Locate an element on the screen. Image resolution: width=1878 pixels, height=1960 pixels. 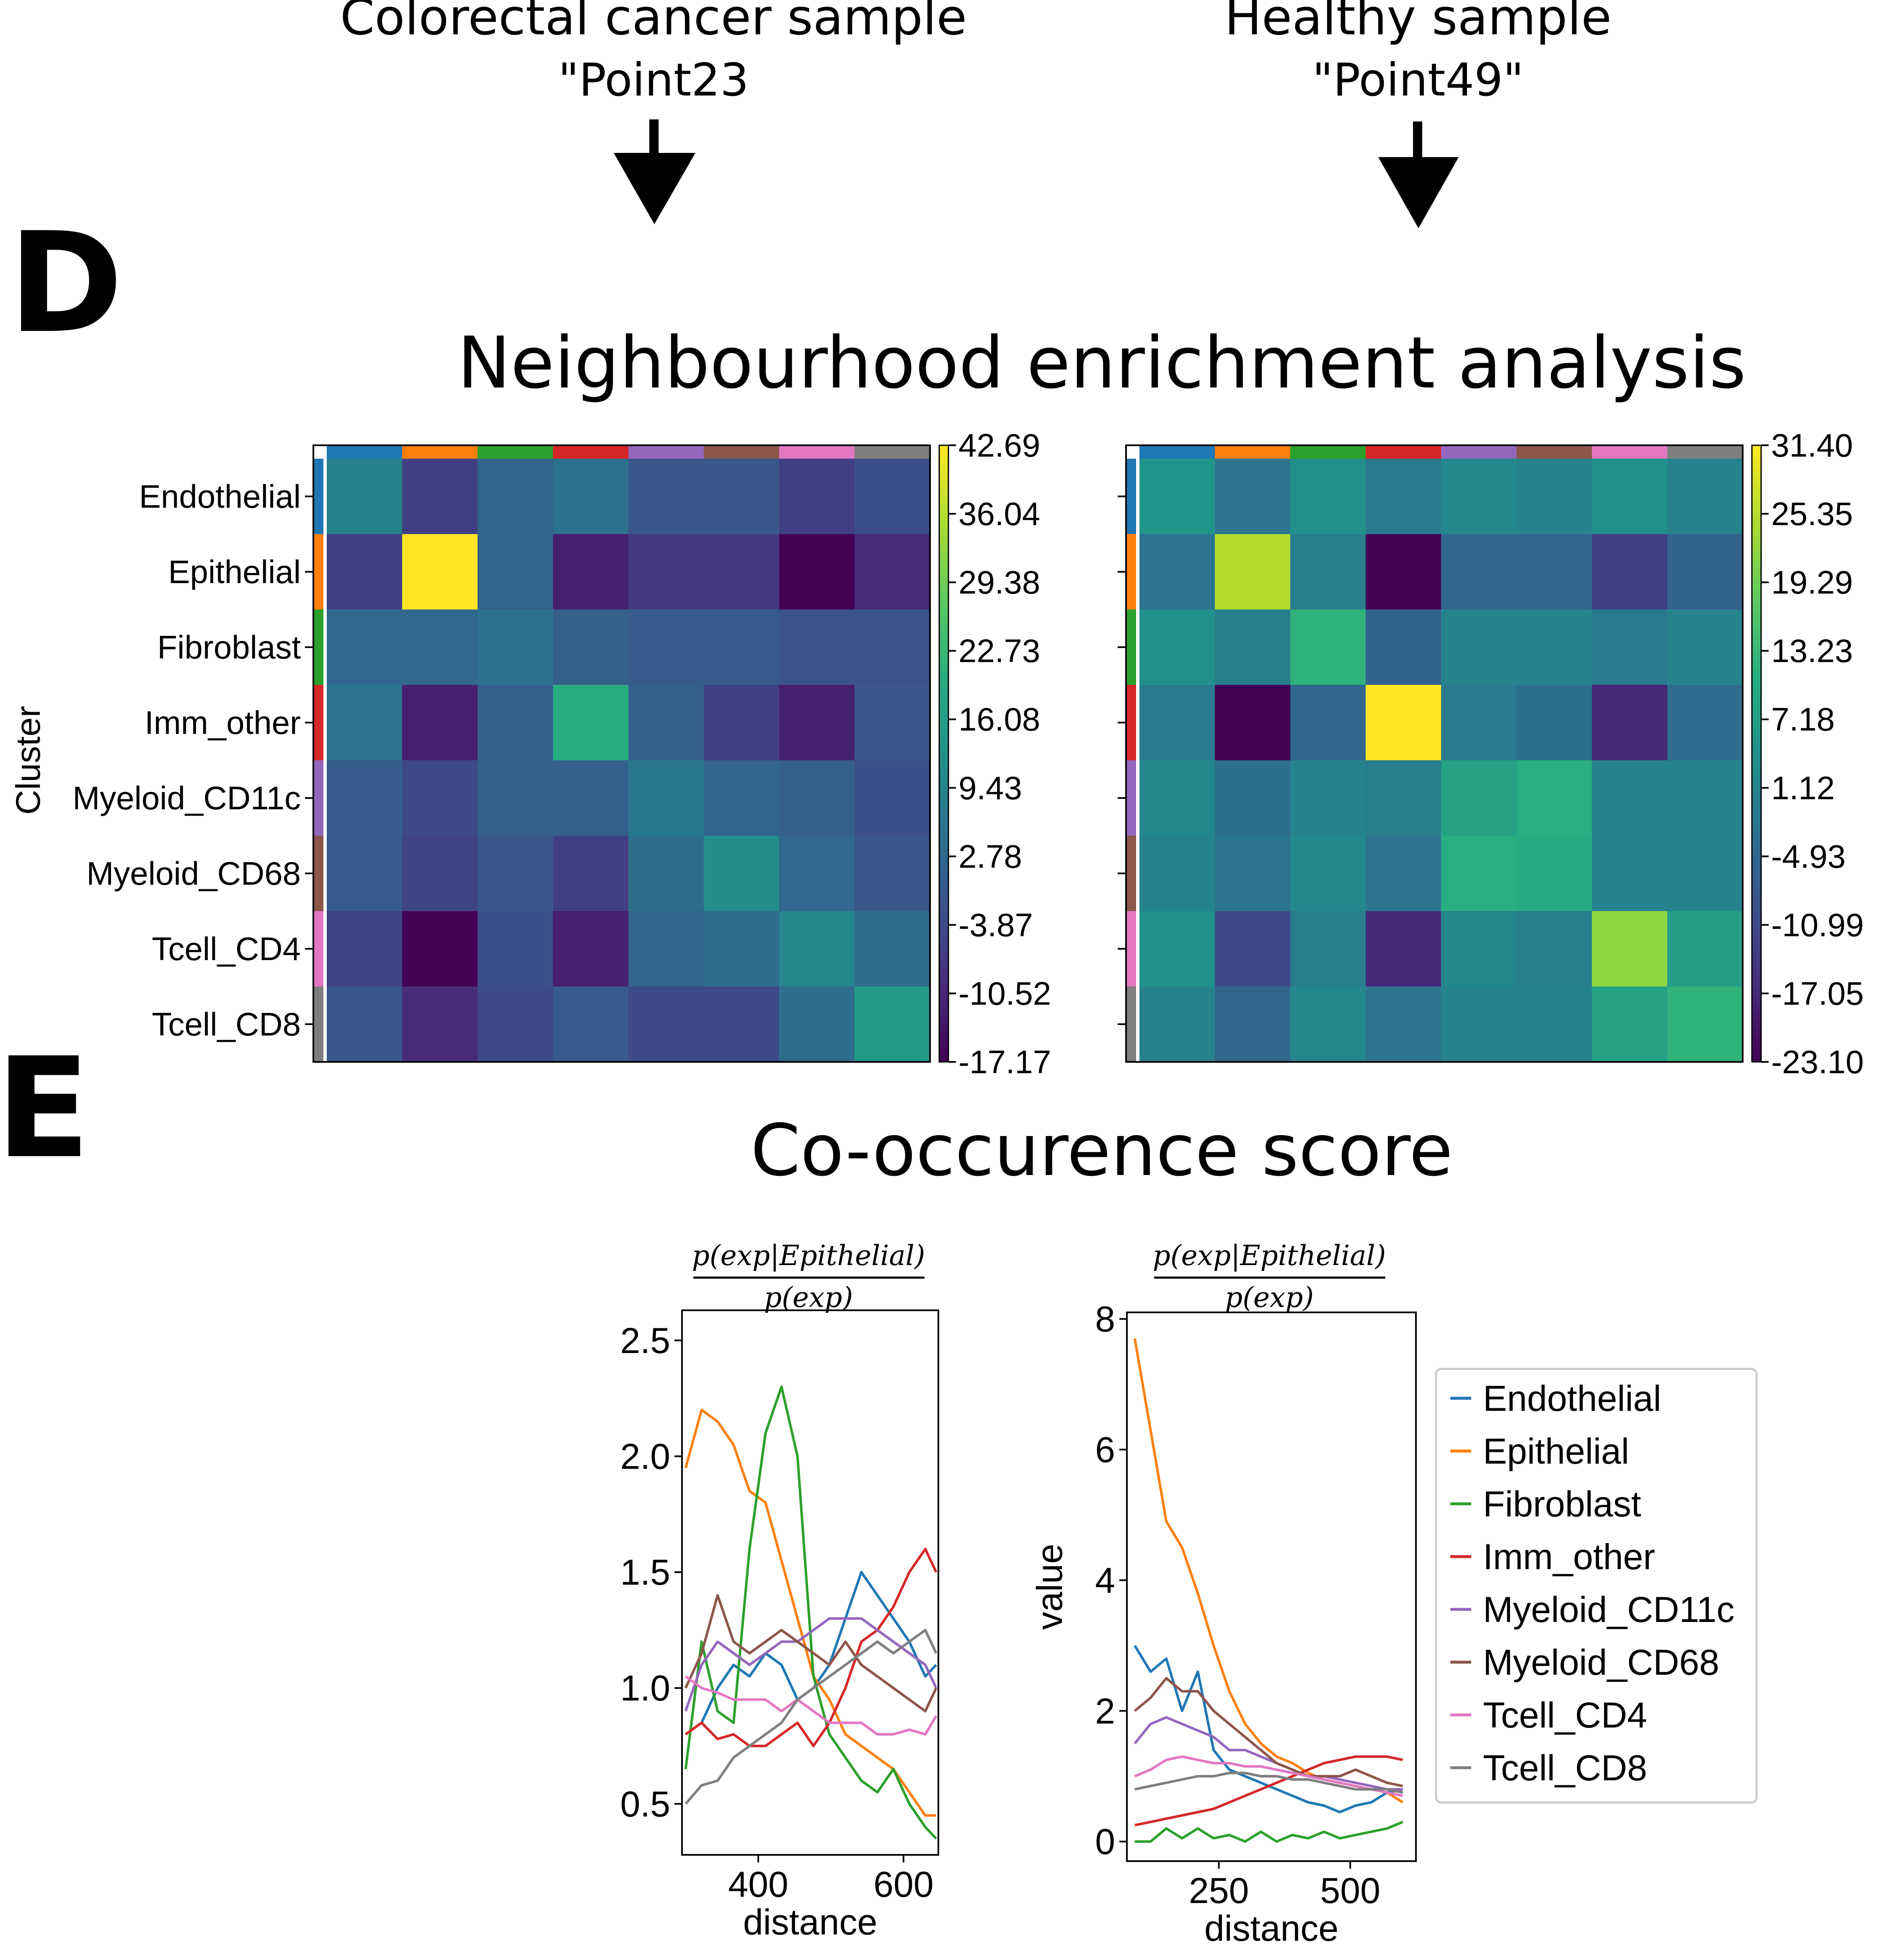
series-line-epithelial is located at coordinates (1268, 1571).